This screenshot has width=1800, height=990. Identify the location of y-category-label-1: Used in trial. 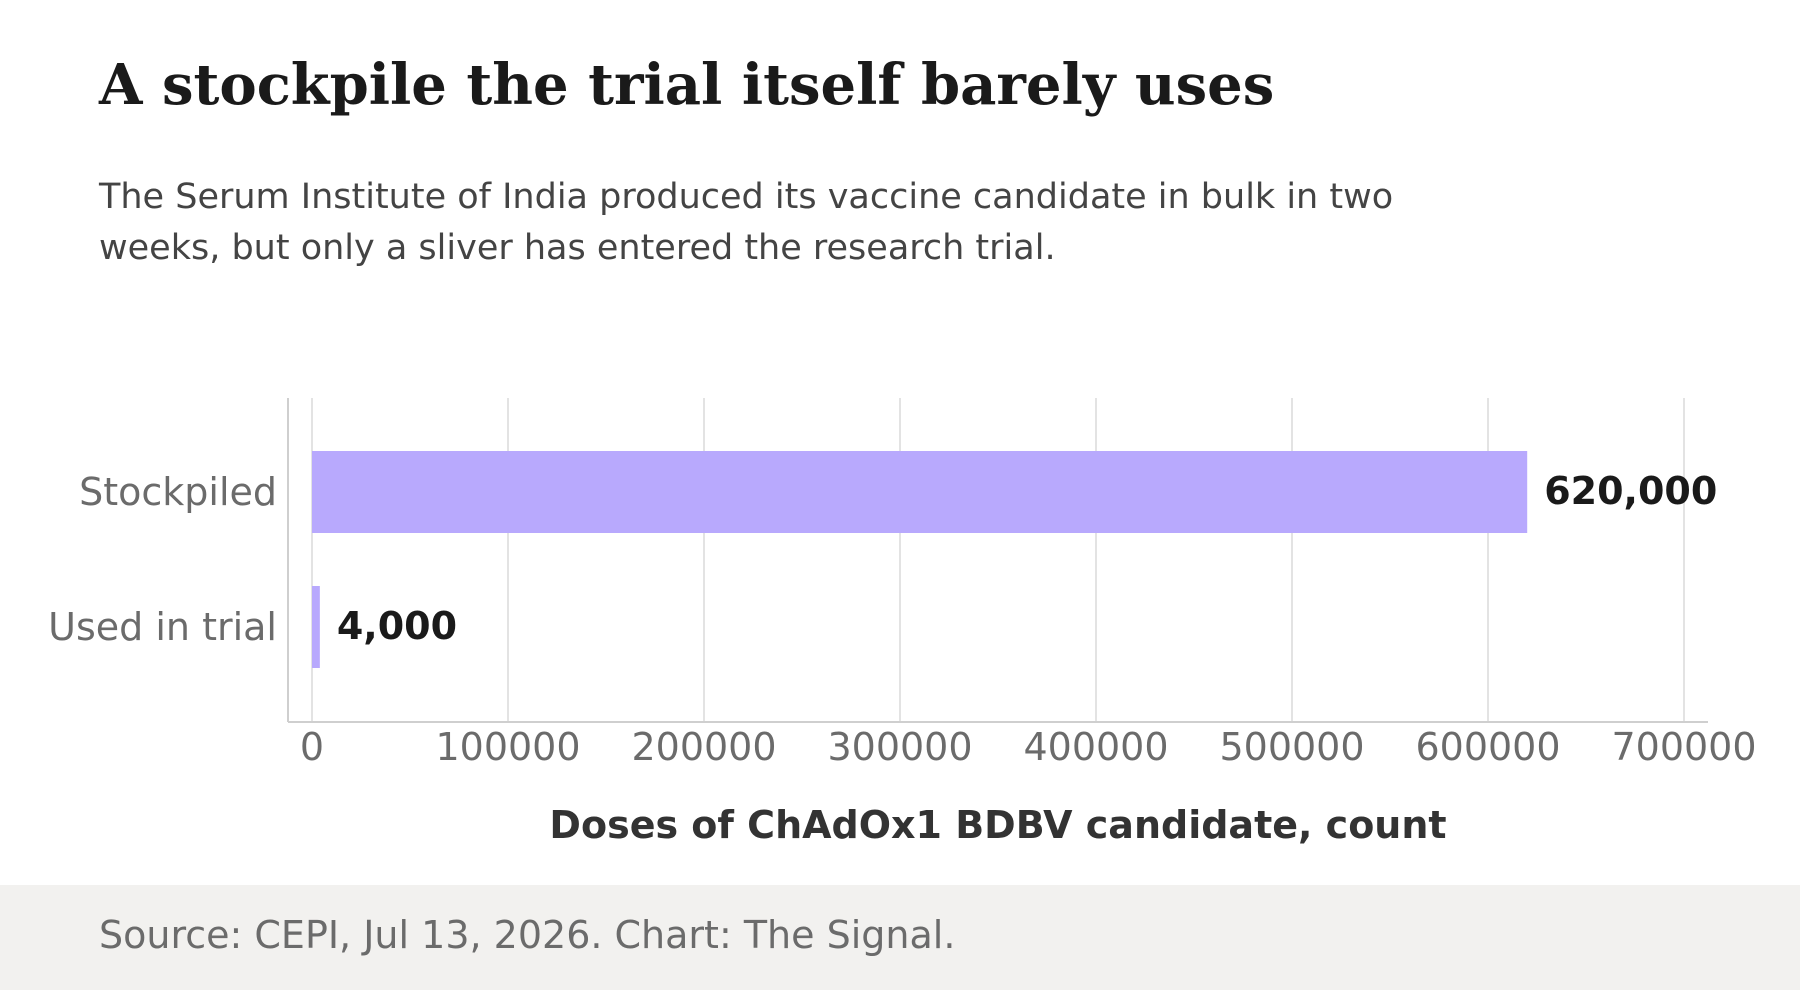
(162, 627).